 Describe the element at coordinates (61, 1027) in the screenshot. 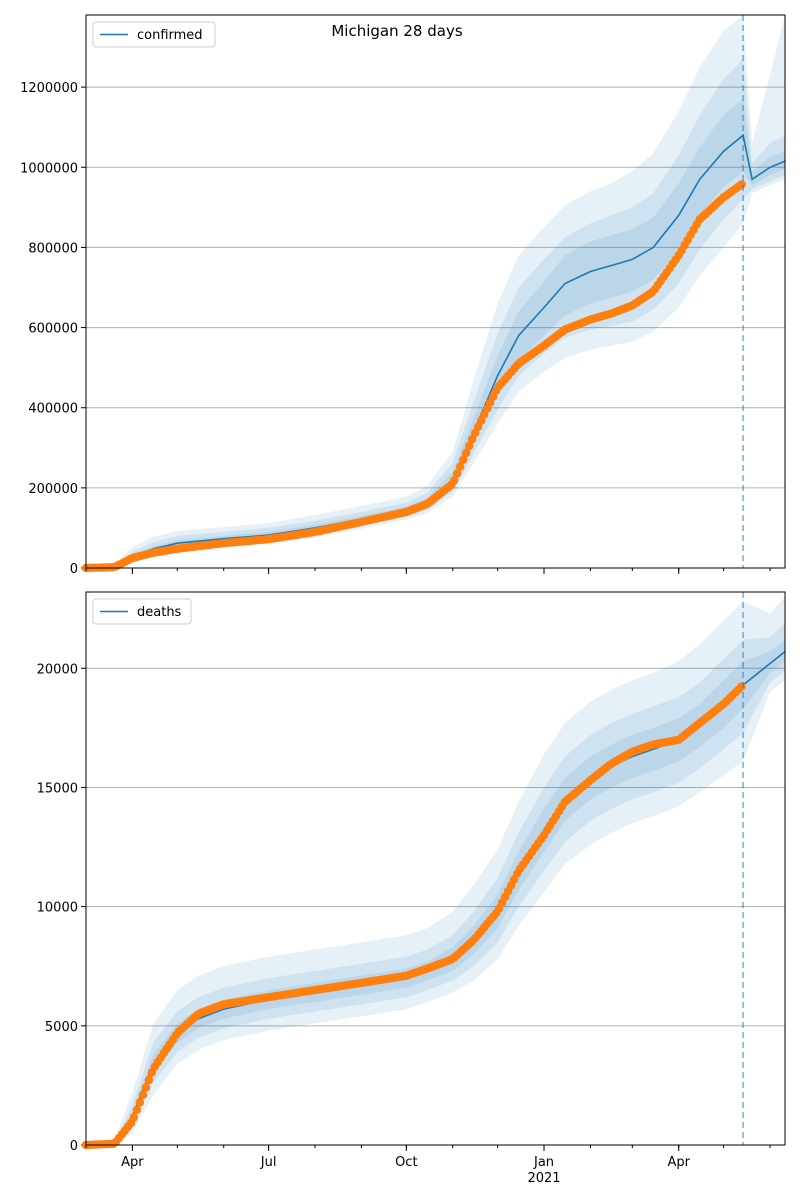

I see `y-tick-label: 5000` at that location.